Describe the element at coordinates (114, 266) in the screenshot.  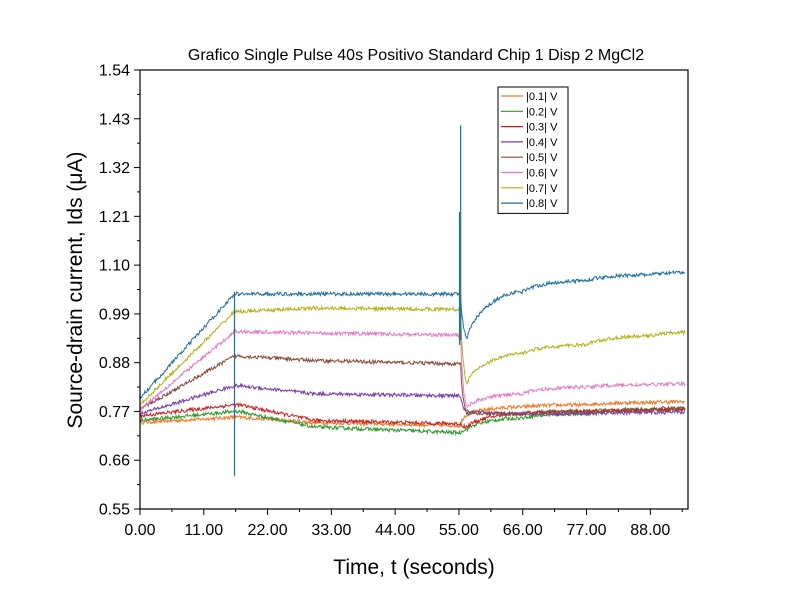
I see `y-tick-label: 1.10` at that location.